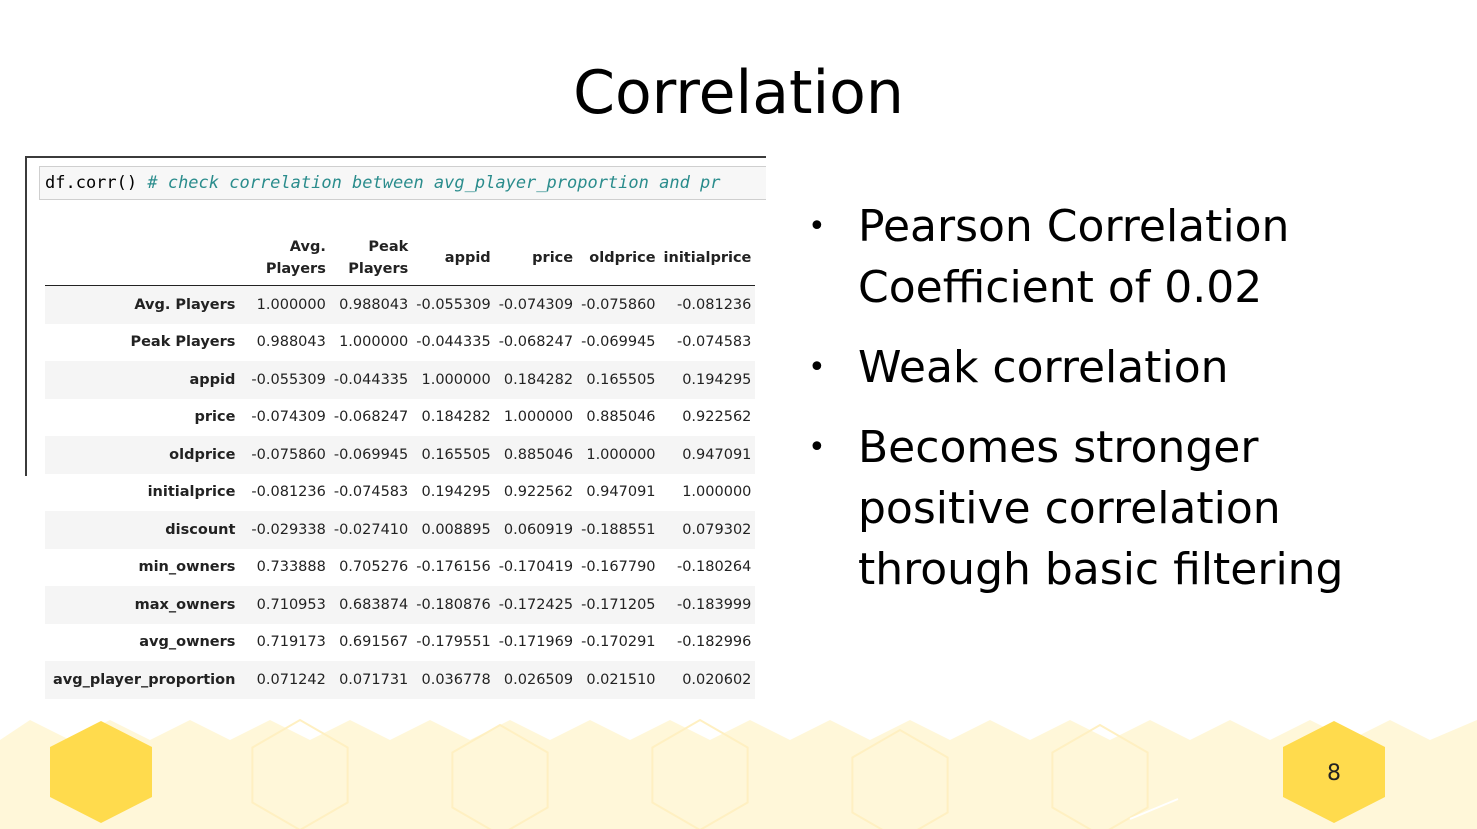 The width and height of the screenshot is (1477, 829). Describe the element at coordinates (395, 157) in the screenshot. I see `screenshot-border-top` at that location.